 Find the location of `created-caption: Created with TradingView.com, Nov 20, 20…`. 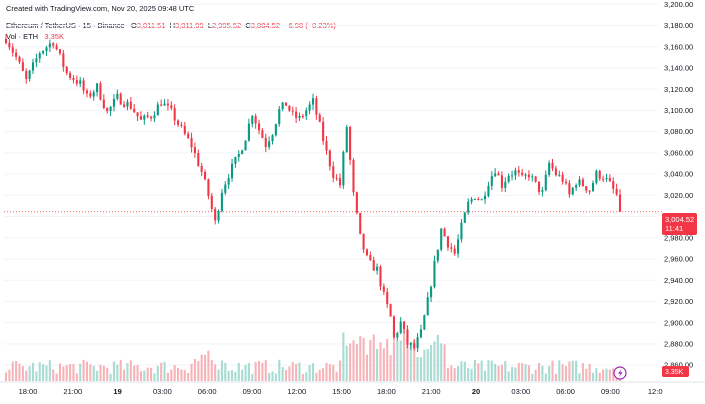

created-caption: Created with TradingView.com, Nov 20, 20… is located at coordinates (100, 8).